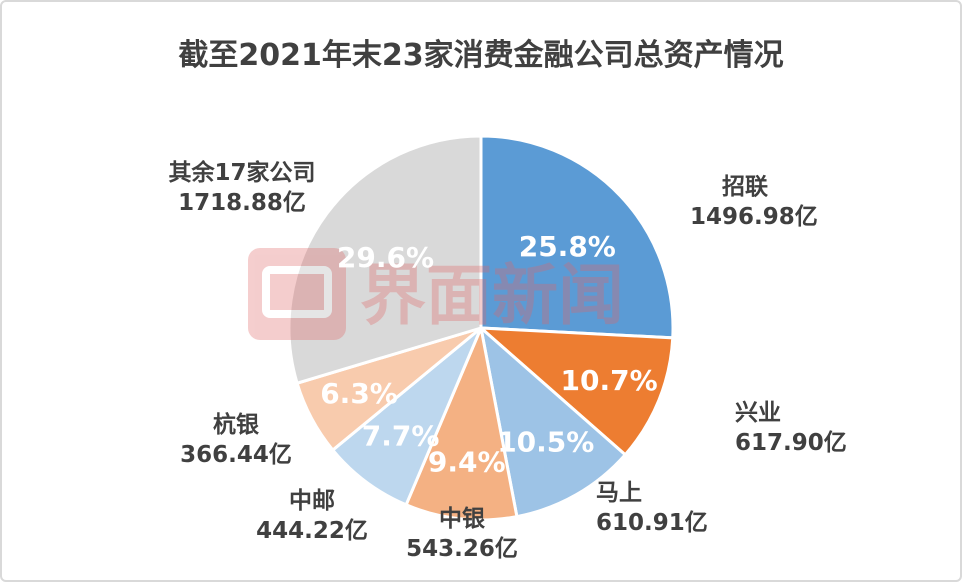  What do you see at coordinates (754, 217) in the screenshot?
I see `value-label-0: 1496.98亿` at bounding box center [754, 217].